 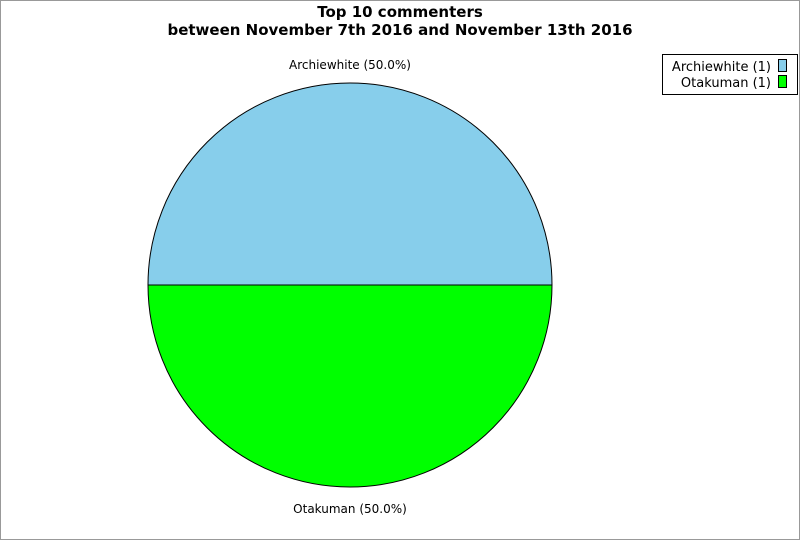 I want to click on legend-box, so click(x=730, y=74).